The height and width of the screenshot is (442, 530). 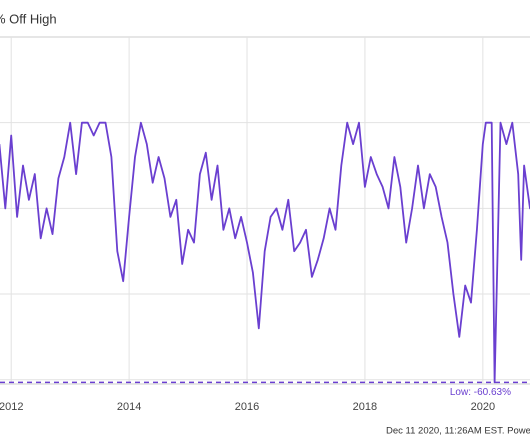 What do you see at coordinates (458, 431) in the screenshot?
I see `footer: Dec 11 2020, 11:26AM EST. Powered by` at bounding box center [458, 431].